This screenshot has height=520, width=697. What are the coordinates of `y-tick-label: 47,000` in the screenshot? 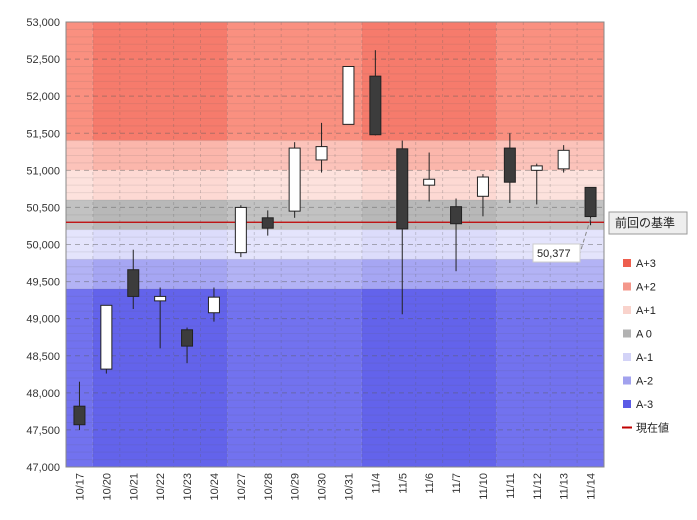 It's located at (43, 468).